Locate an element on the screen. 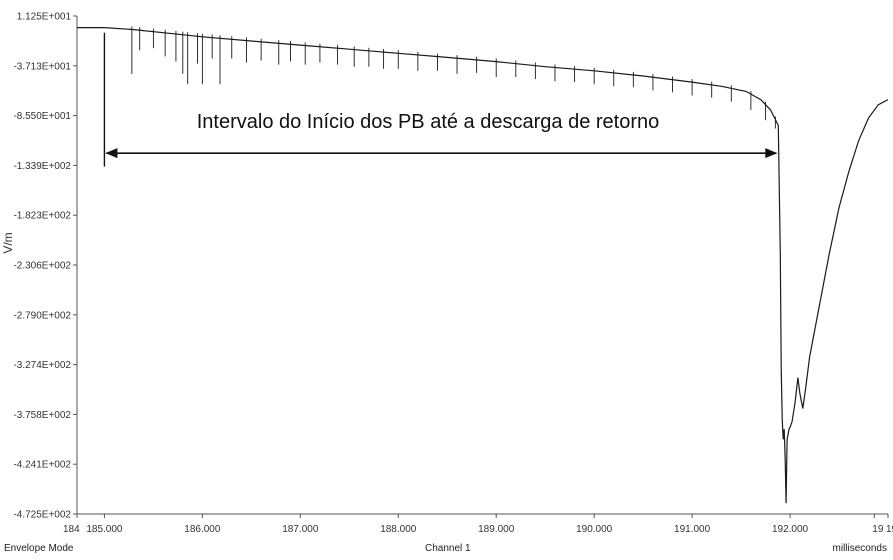 The width and height of the screenshot is (893, 560). y-tick-label: -1.823E+002 is located at coordinates (42, 216).